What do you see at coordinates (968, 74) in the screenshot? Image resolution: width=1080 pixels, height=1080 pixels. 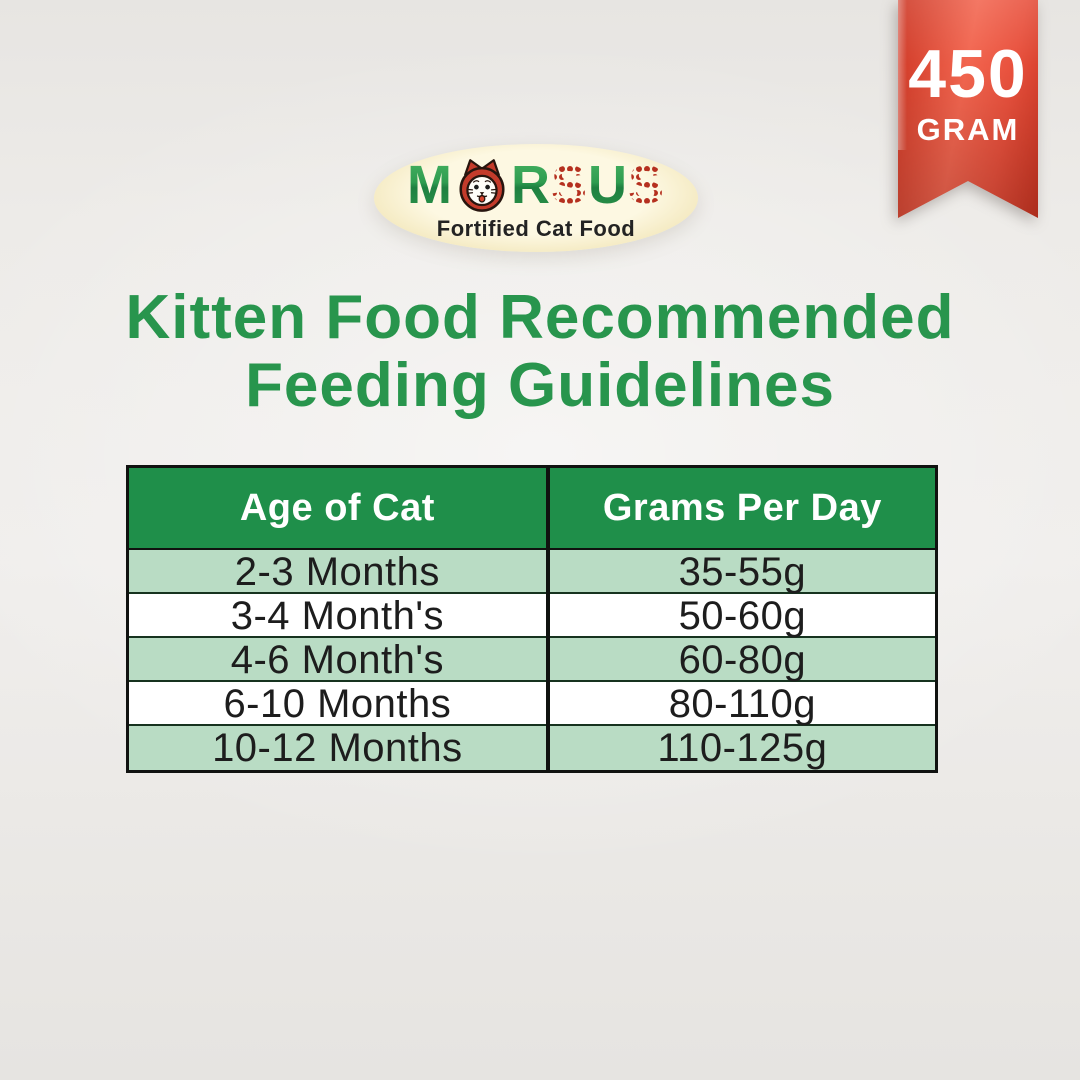 I see `weight-value: 450` at bounding box center [968, 74].